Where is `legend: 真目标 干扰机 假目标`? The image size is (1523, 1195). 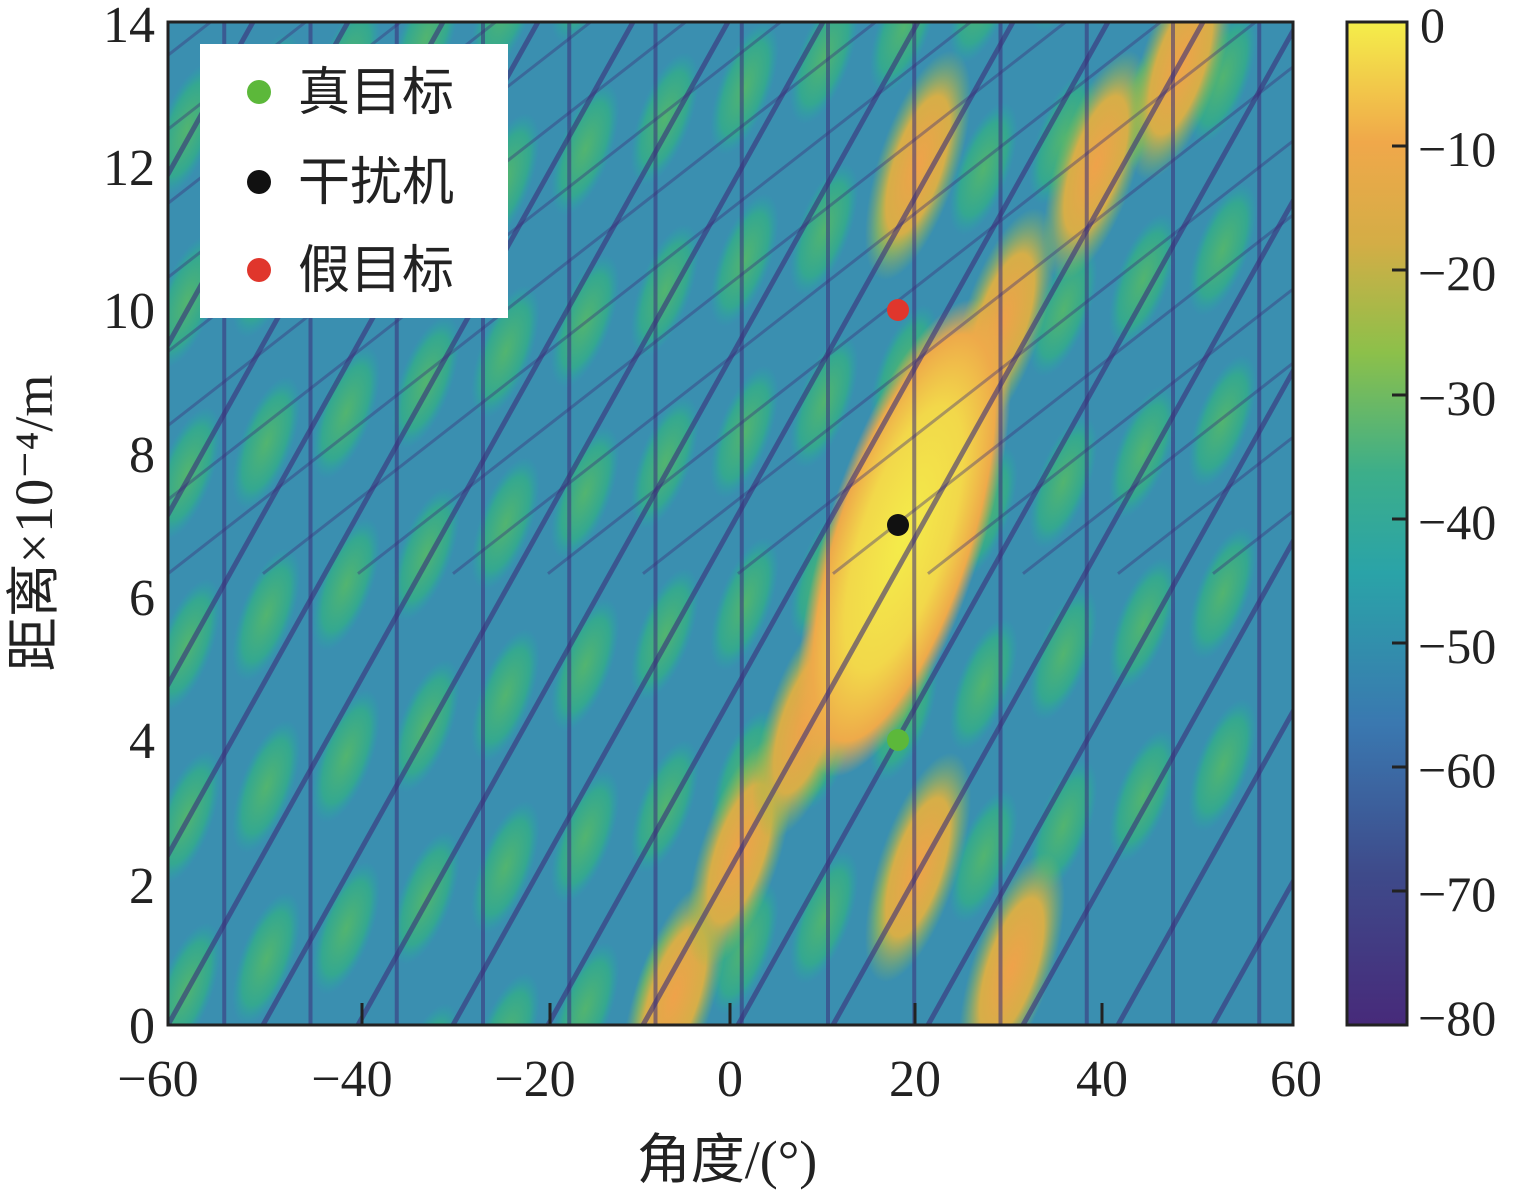
legend: 真目标 干扰机 假目标 is located at coordinates (354, 181).